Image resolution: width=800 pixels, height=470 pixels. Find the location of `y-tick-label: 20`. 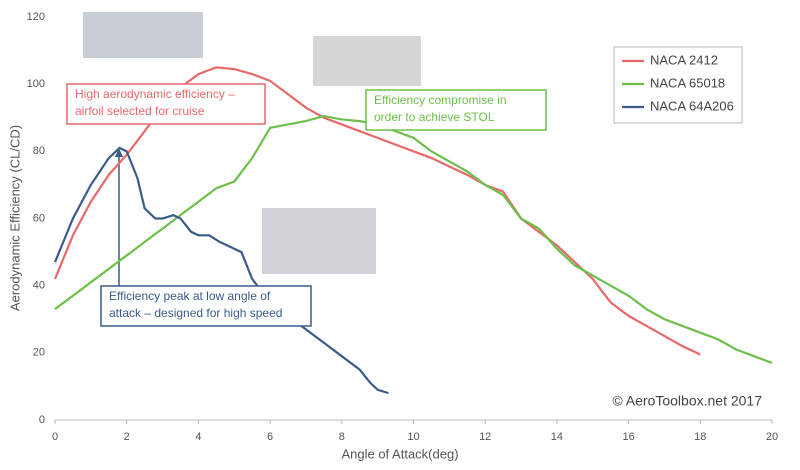

y-tick-label: 20 is located at coordinates (39, 353).